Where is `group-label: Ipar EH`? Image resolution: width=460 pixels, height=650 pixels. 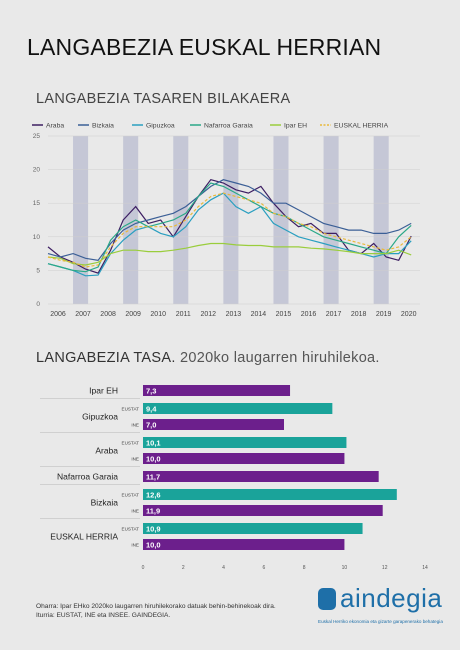 group-label: Ipar EH is located at coordinates (103, 391).